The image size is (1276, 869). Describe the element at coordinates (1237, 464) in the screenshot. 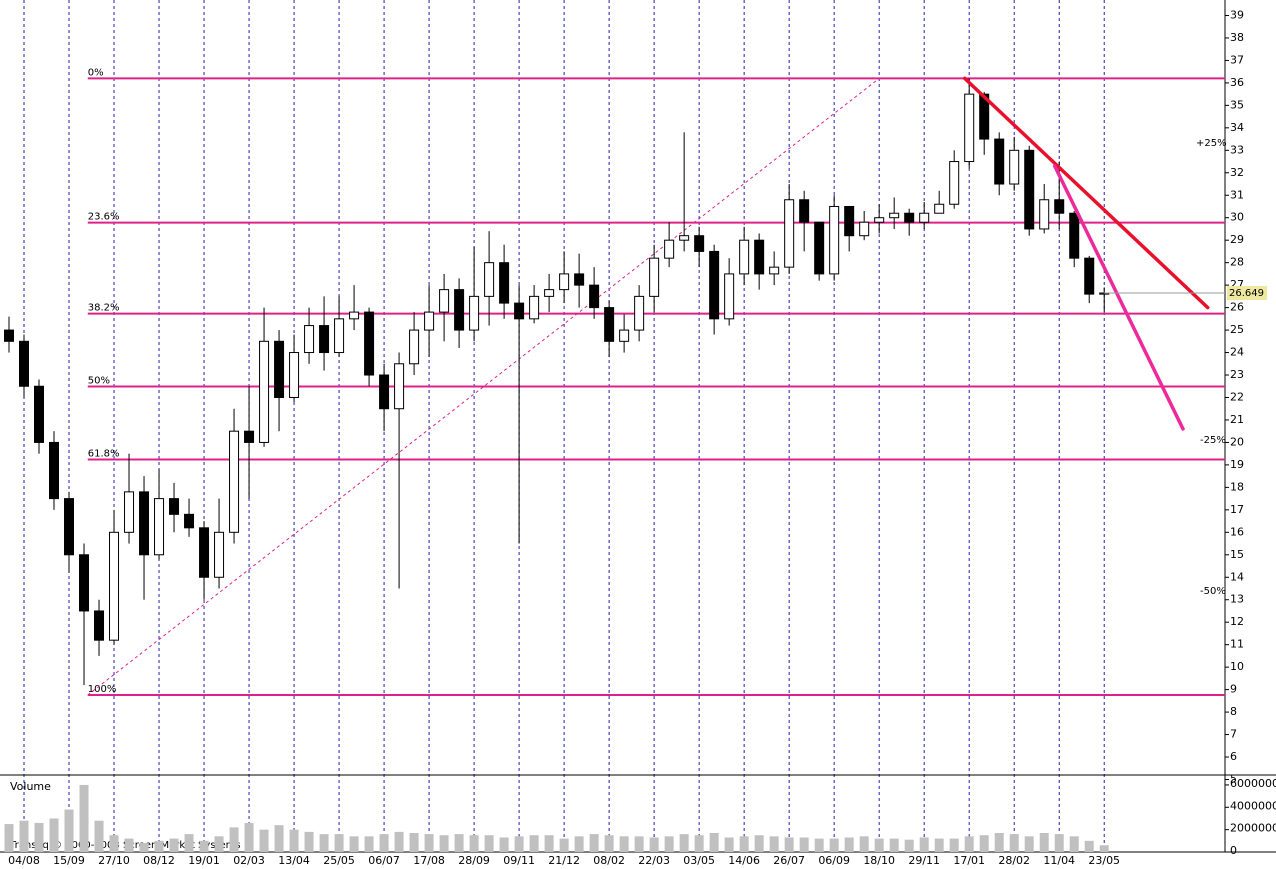

I see `y-tick-label: 19` at that location.